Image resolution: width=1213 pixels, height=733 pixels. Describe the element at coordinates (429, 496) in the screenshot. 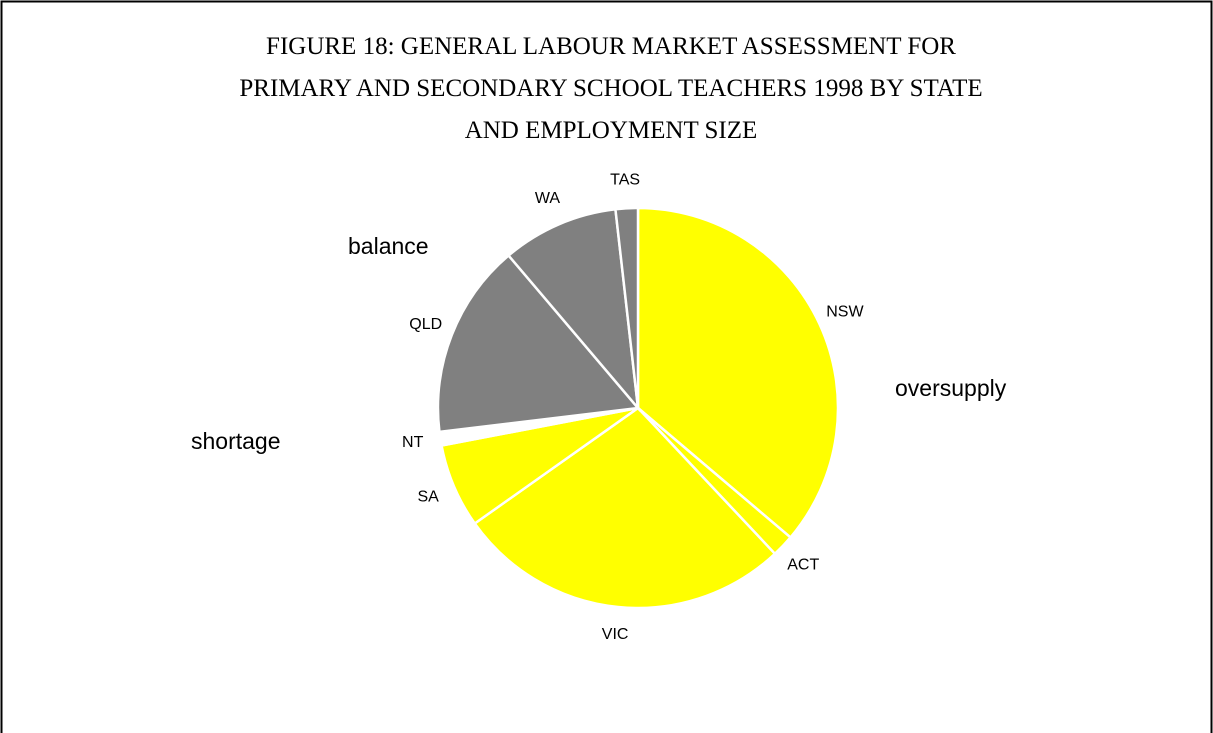

I see `slice-label: SA` at that location.